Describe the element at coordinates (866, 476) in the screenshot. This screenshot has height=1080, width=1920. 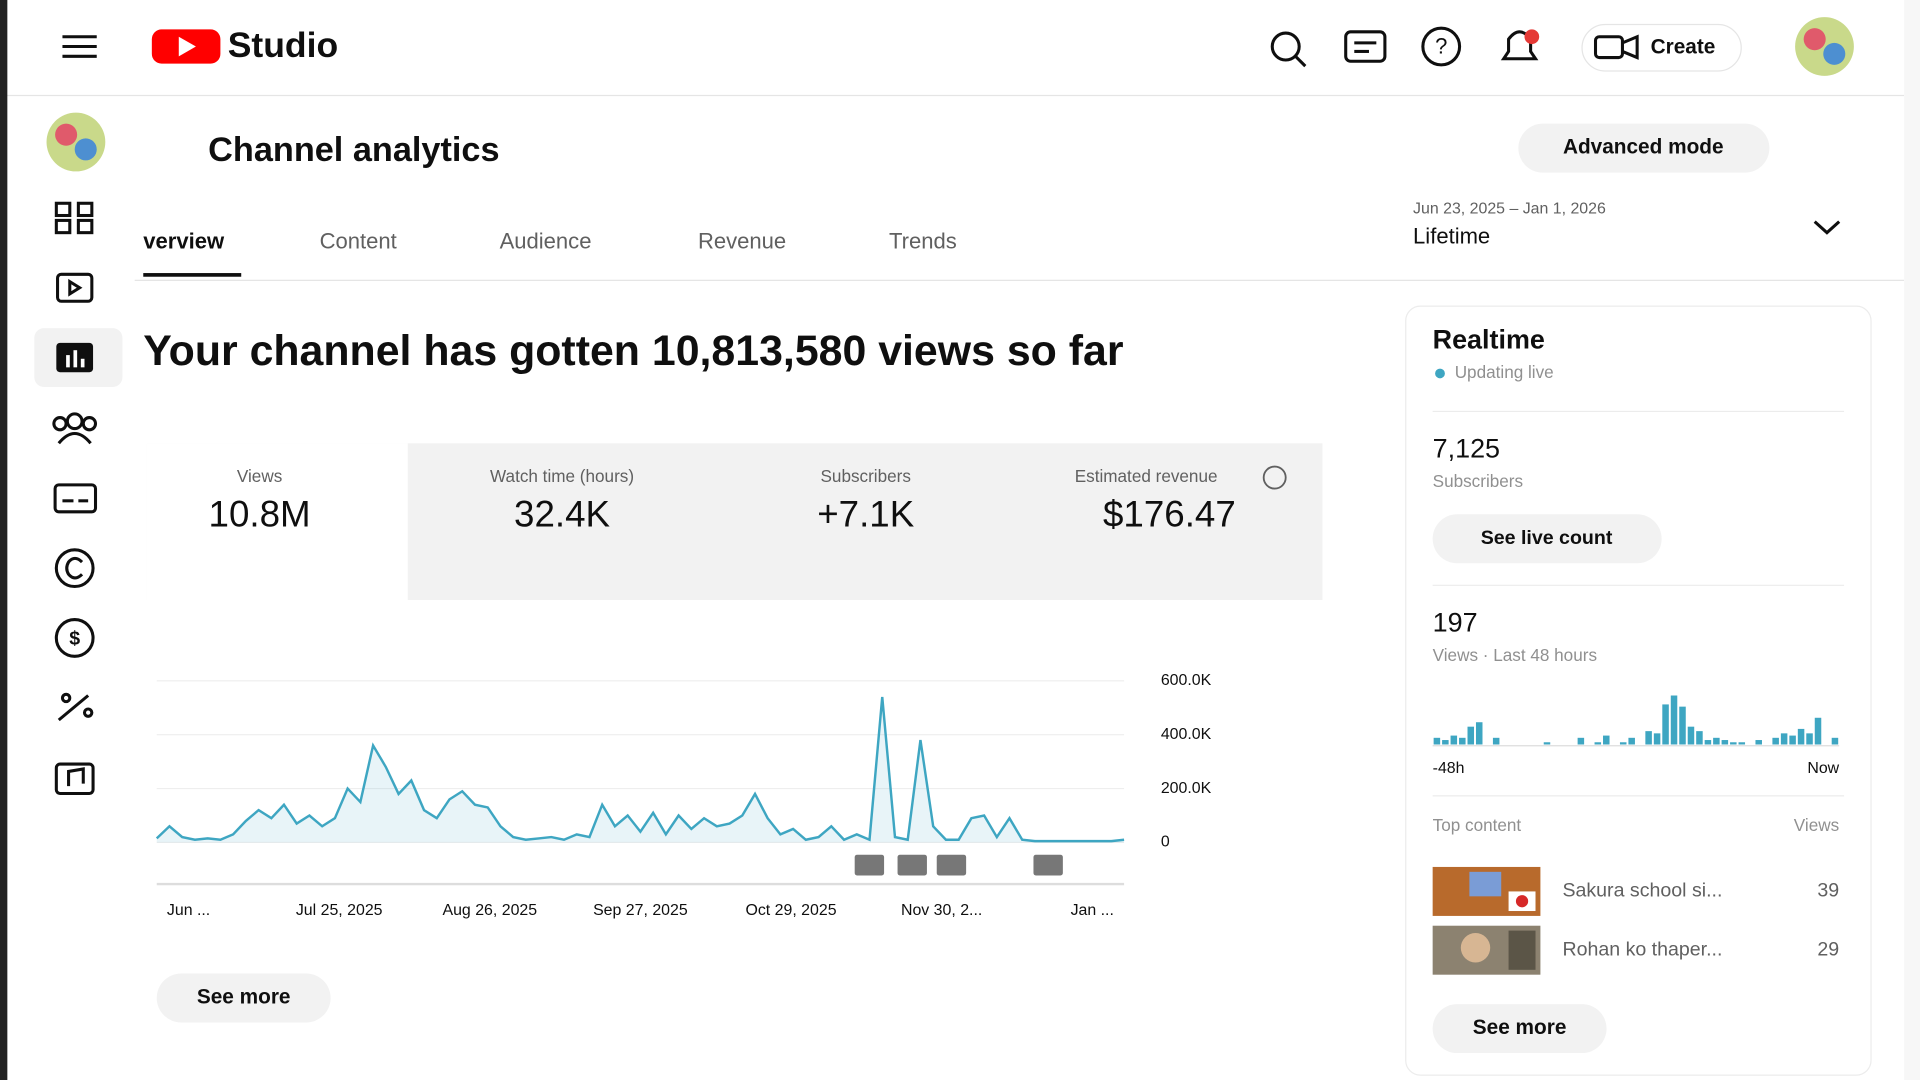
I see `metric-label: Subscribers` at that location.